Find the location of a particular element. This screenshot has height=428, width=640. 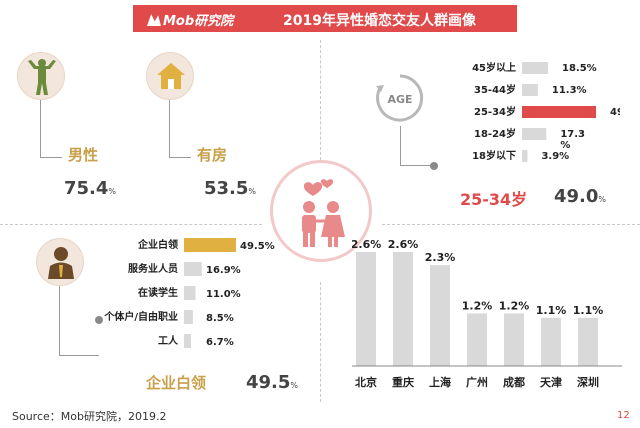

age-icon-text: AGE is located at coordinates (399, 99).